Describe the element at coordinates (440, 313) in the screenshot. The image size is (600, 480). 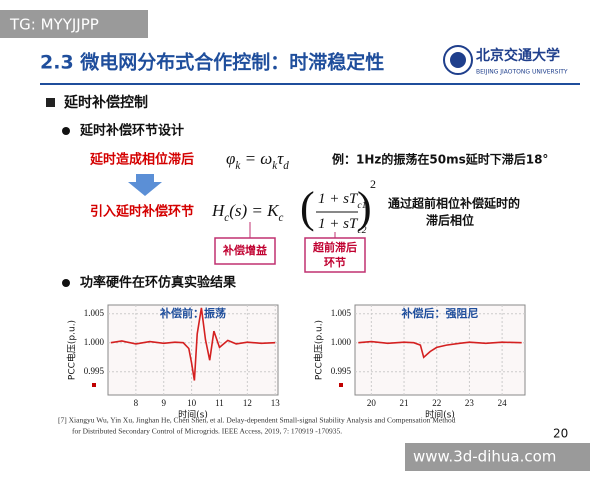
I see `plot-title: 补偿后：强阻尼` at that location.